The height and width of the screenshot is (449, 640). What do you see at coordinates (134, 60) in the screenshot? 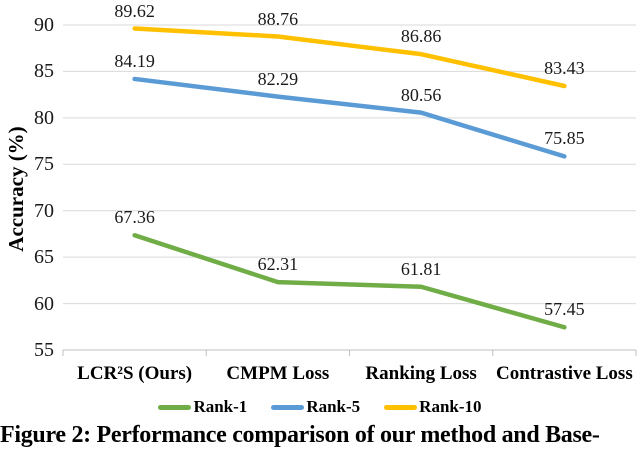
I see `data-label-rank-5: 84.19` at bounding box center [134, 60].